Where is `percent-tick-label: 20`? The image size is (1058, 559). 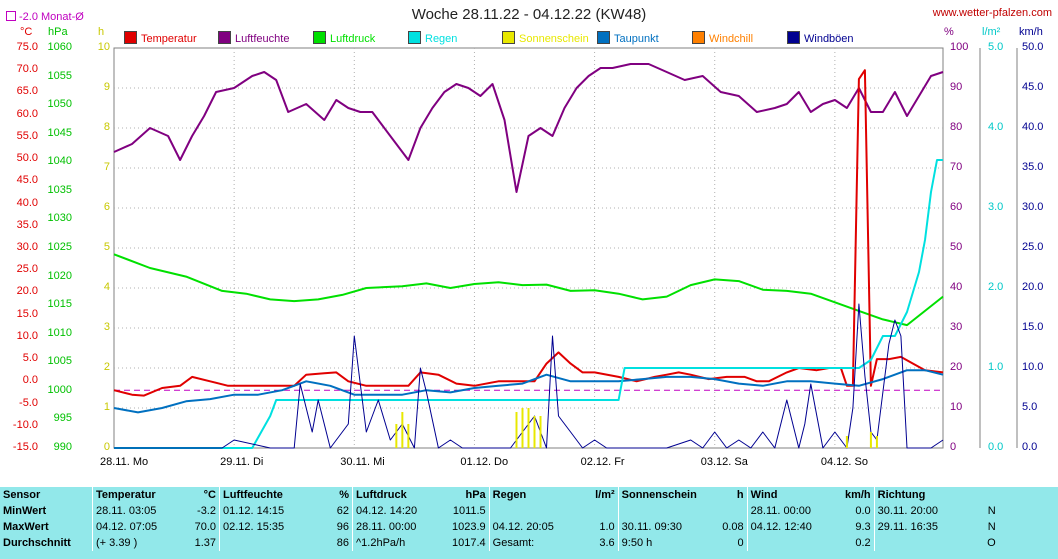
percent-tick-label: 20 is located at coordinates (956, 367).